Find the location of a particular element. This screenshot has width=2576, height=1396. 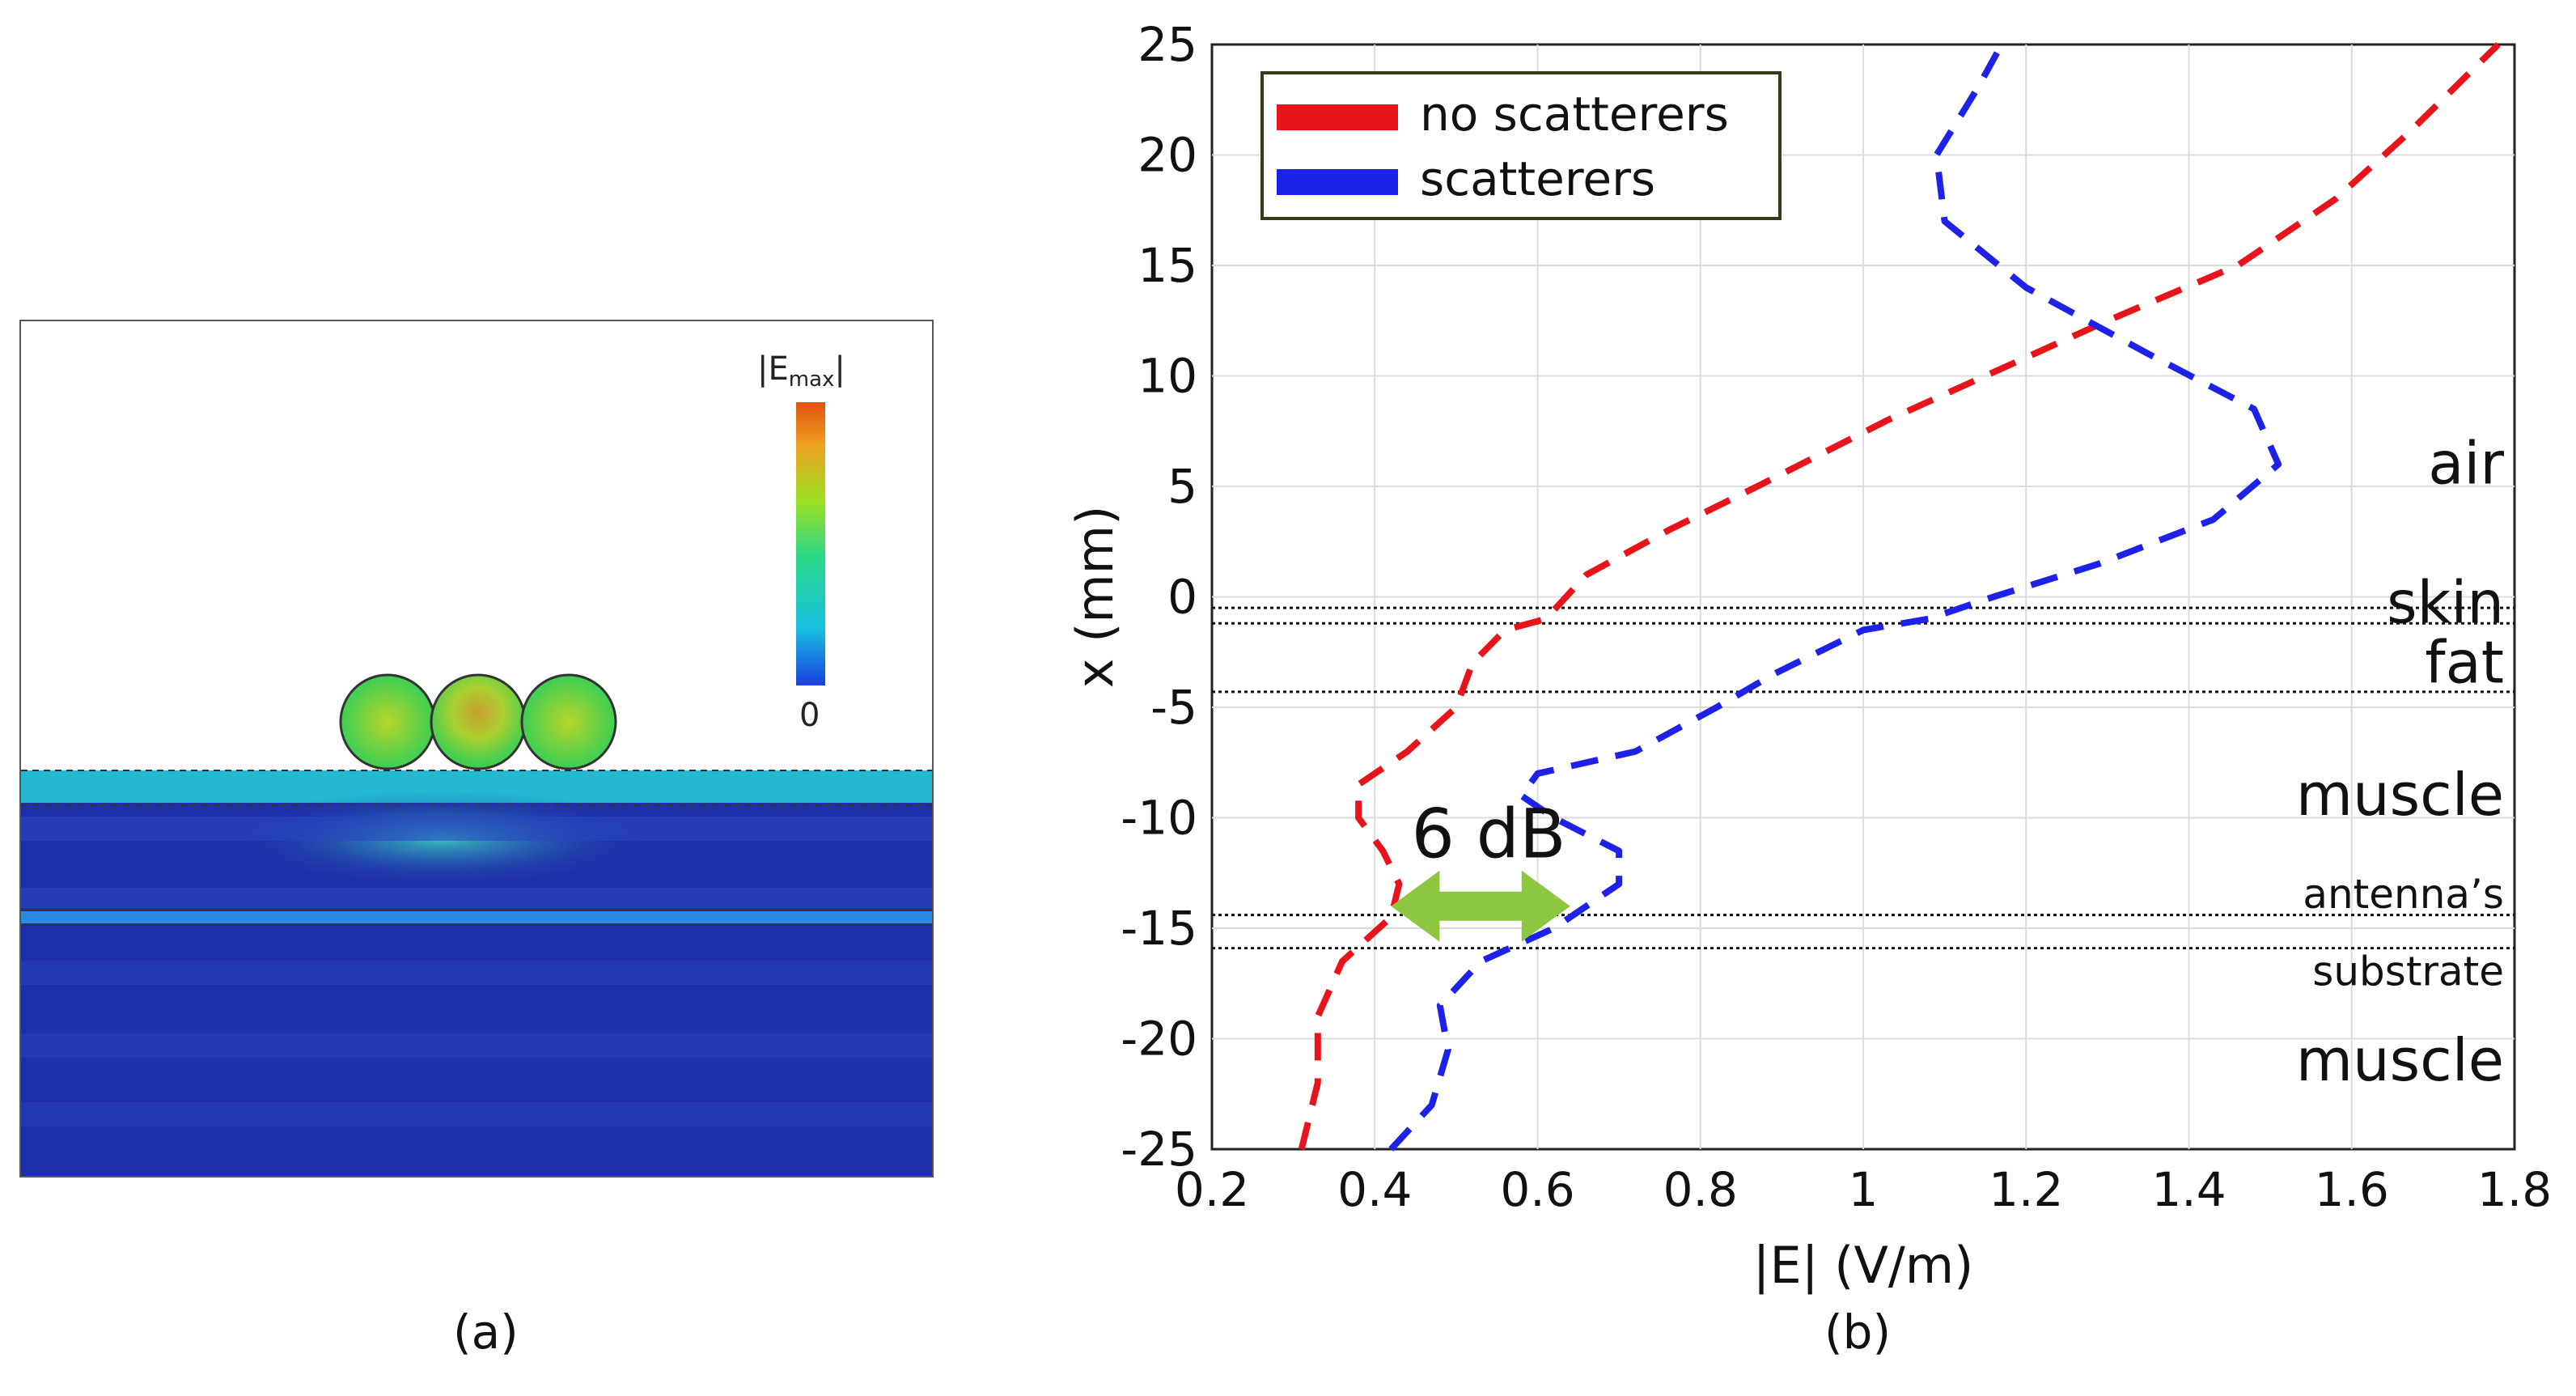

y-tick-label: 25 is located at coordinates (1167, 44).